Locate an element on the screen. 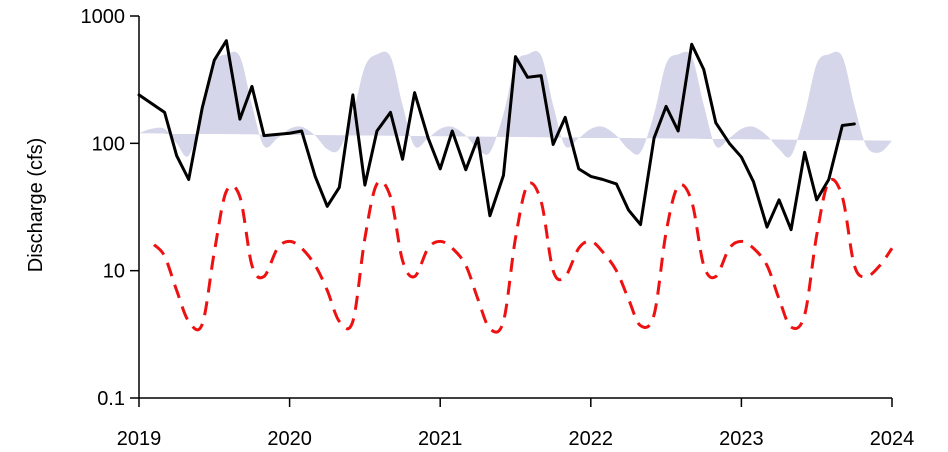 Image resolution: width=948 pixels, height=452 pixels. x-tick-label: 2024 is located at coordinates (892, 439).